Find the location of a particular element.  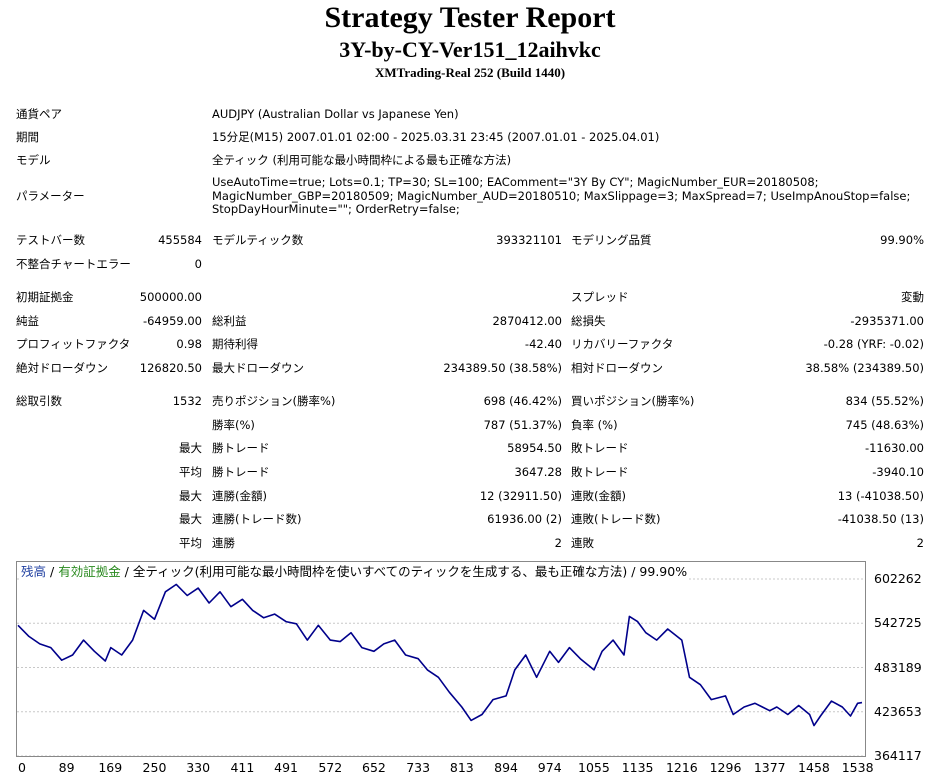

total-trades-value: 1532 is located at coordinates (187, 401).